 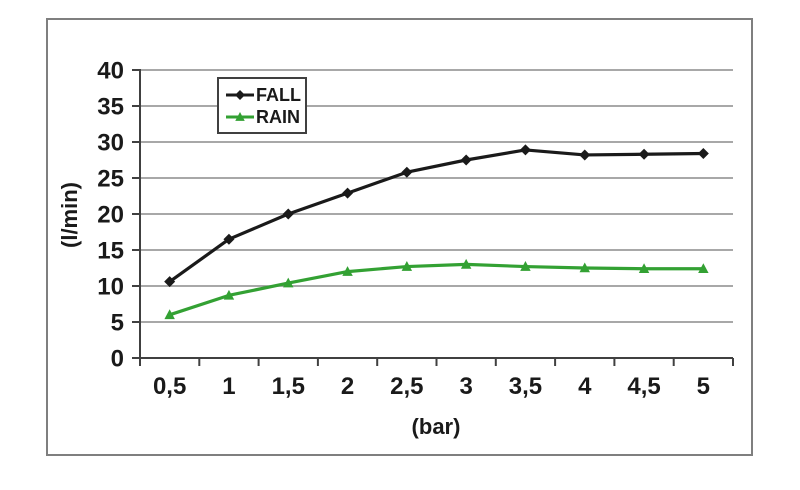 I want to click on svg-text: 4,5, so click(x=643, y=386).